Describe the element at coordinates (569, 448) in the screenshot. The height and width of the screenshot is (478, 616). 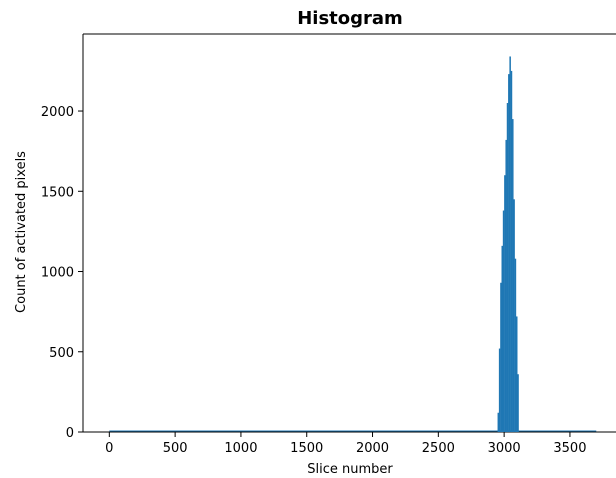
I see `x-tick-label: 3500` at that location.